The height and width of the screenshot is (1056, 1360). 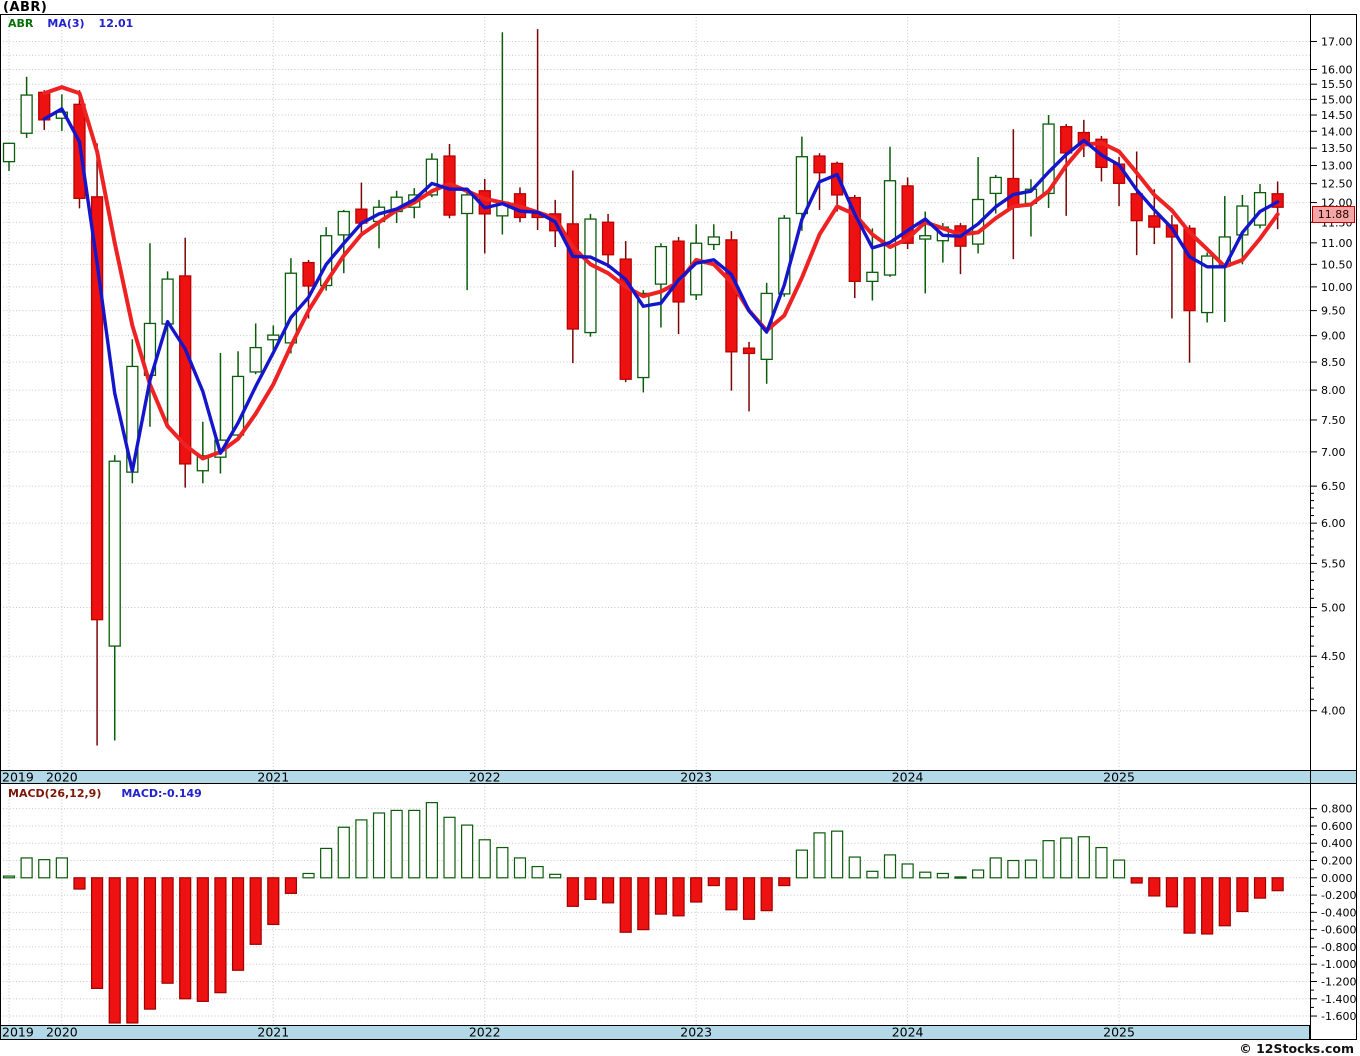 I want to click on axis-label: 4.00, so click(x=1333, y=711).